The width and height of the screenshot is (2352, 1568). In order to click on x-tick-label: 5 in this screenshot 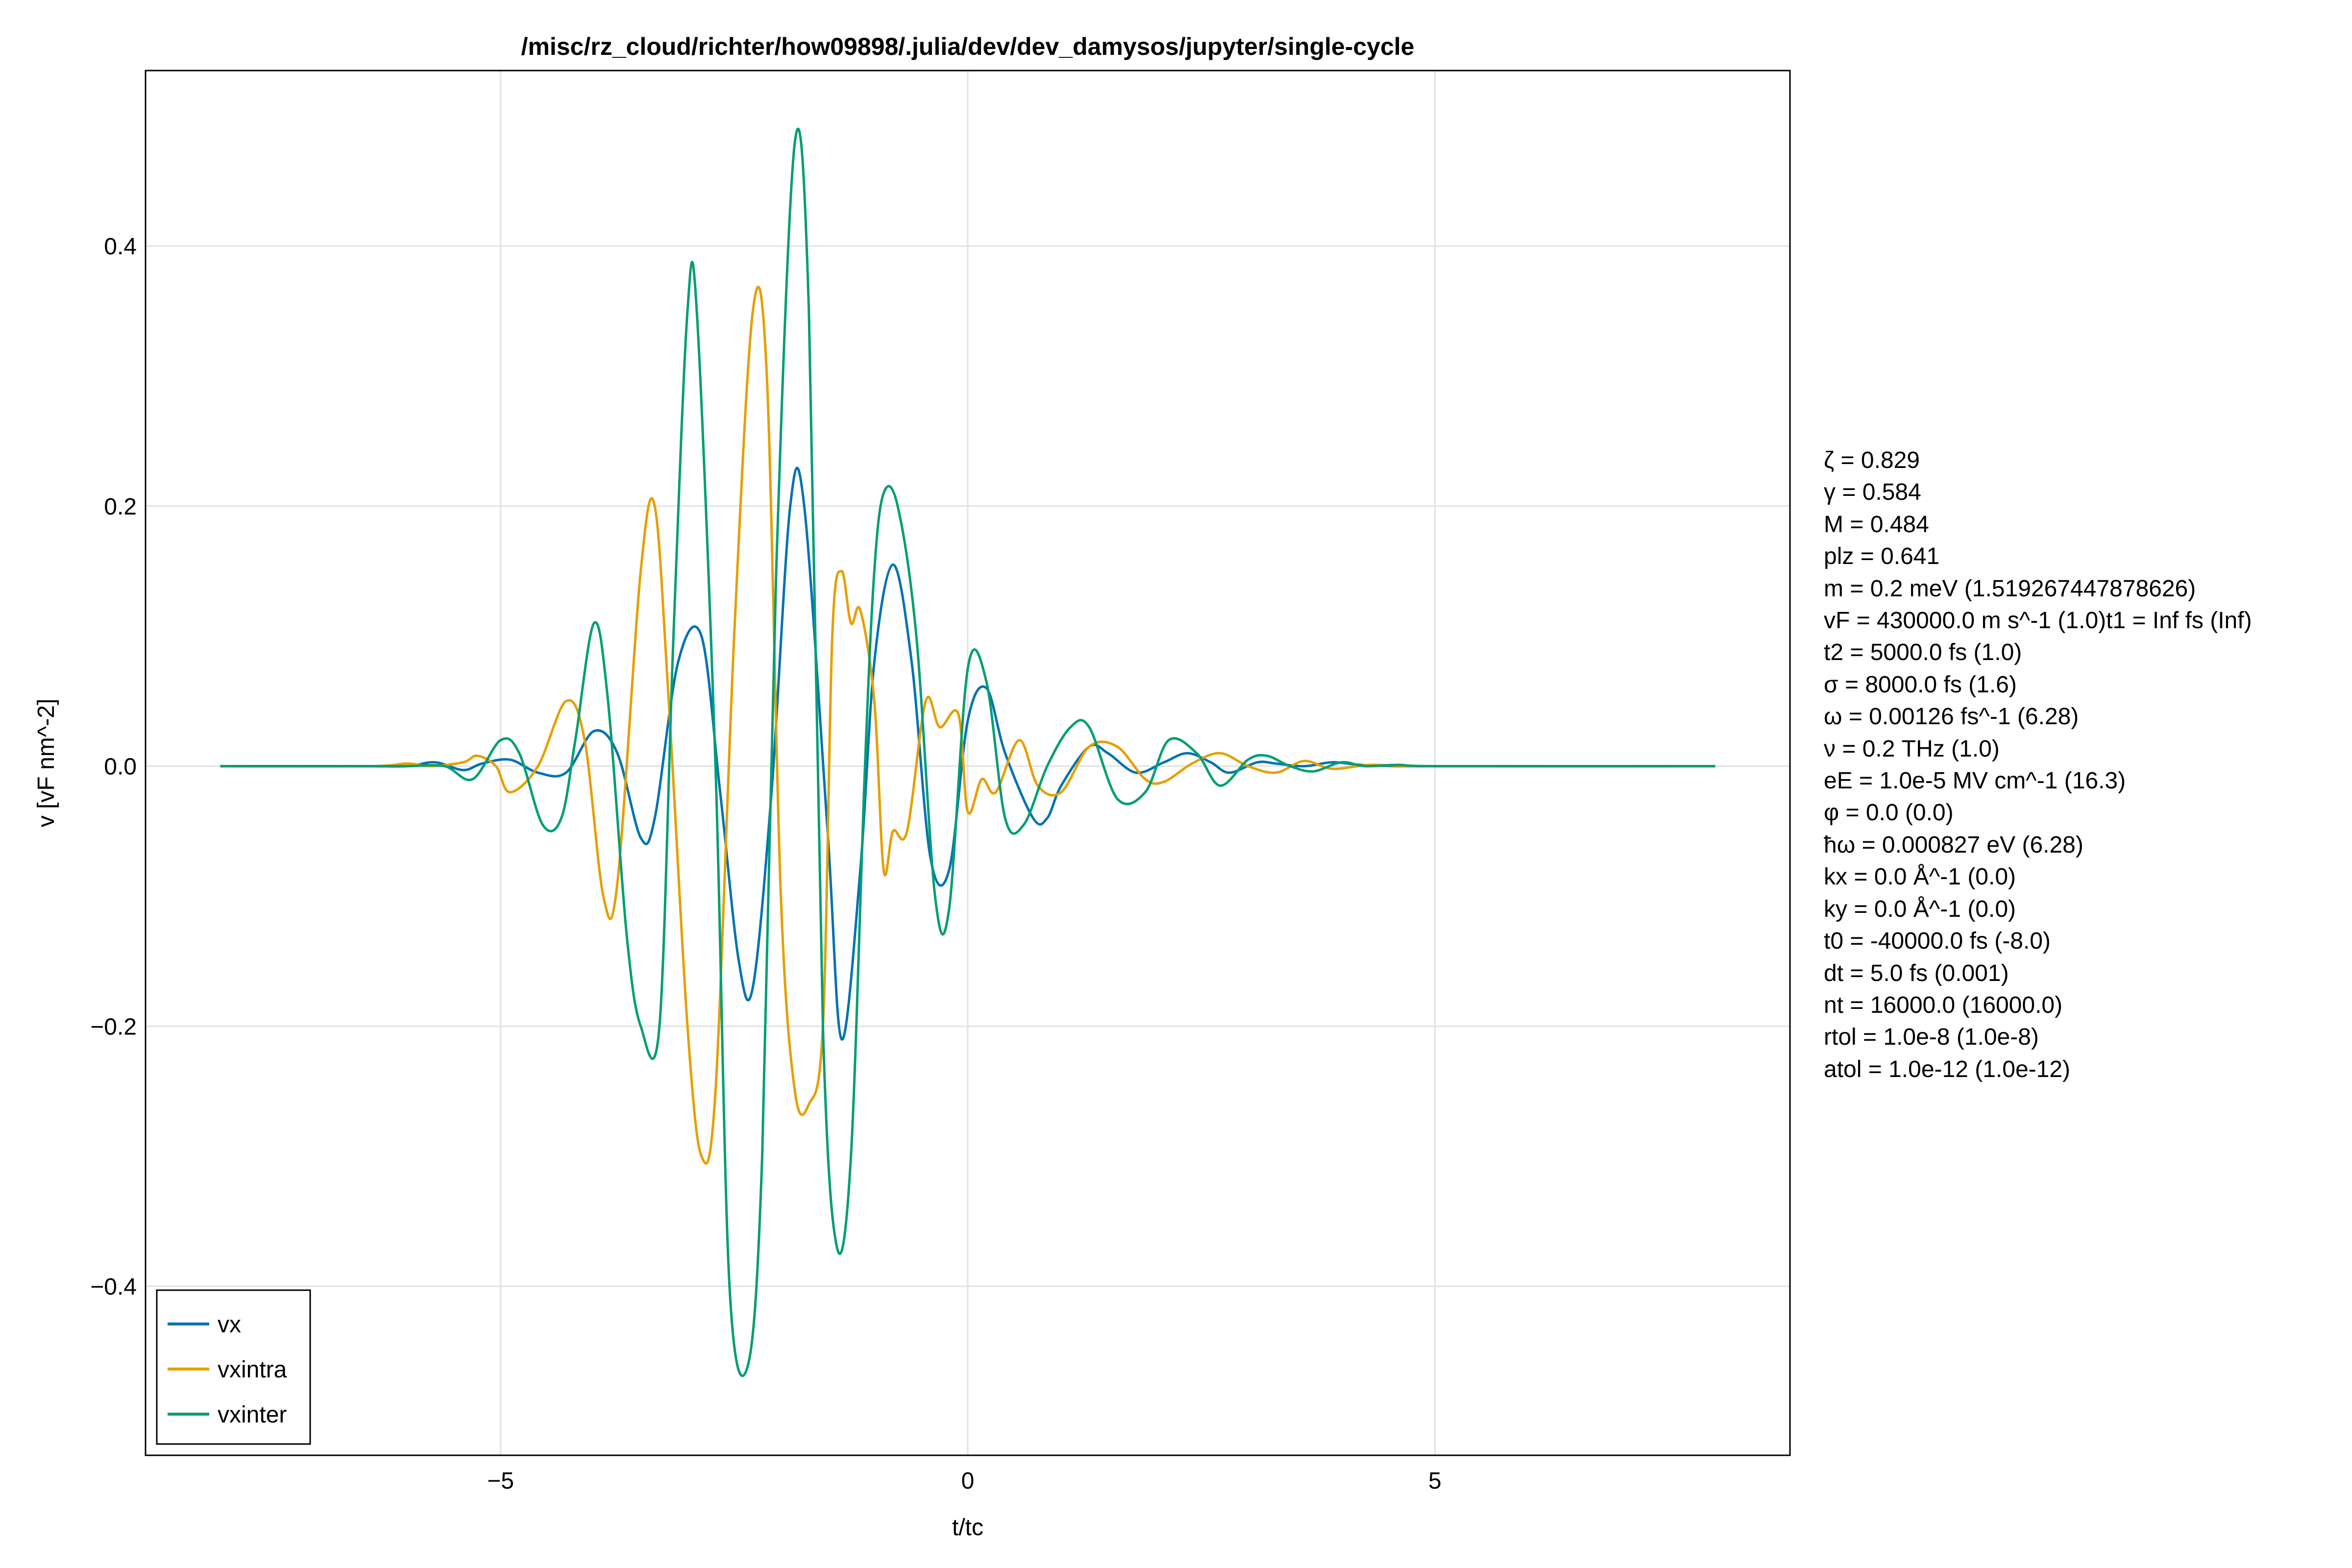, I will do `click(1435, 1481)`.